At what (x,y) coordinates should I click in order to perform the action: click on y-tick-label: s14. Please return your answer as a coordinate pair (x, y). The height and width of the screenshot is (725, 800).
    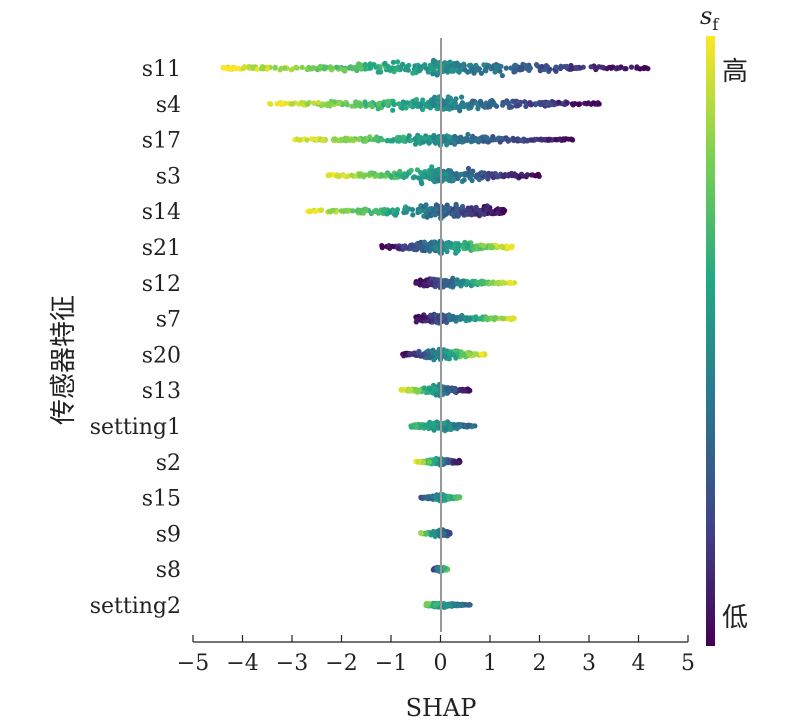
    Looking at the image, I should click on (161, 212).